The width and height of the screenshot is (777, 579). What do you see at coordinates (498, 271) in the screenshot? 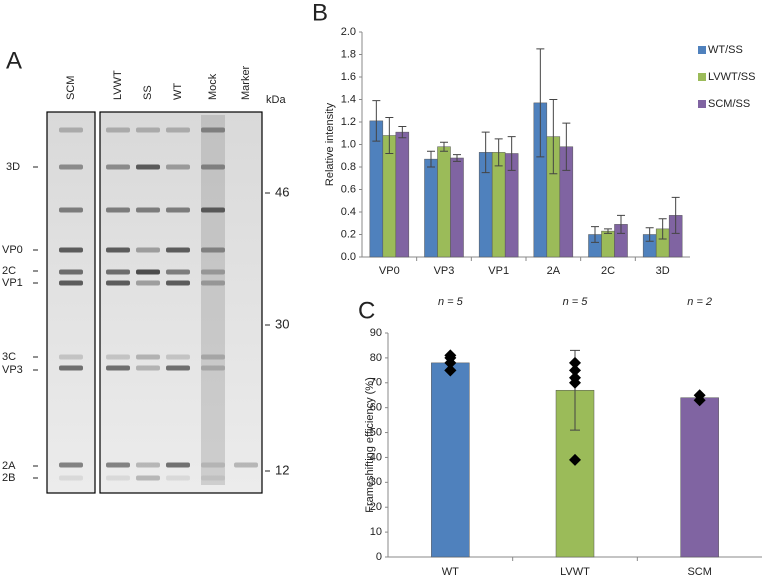
I see `x-tick-label: VP1` at bounding box center [498, 271].